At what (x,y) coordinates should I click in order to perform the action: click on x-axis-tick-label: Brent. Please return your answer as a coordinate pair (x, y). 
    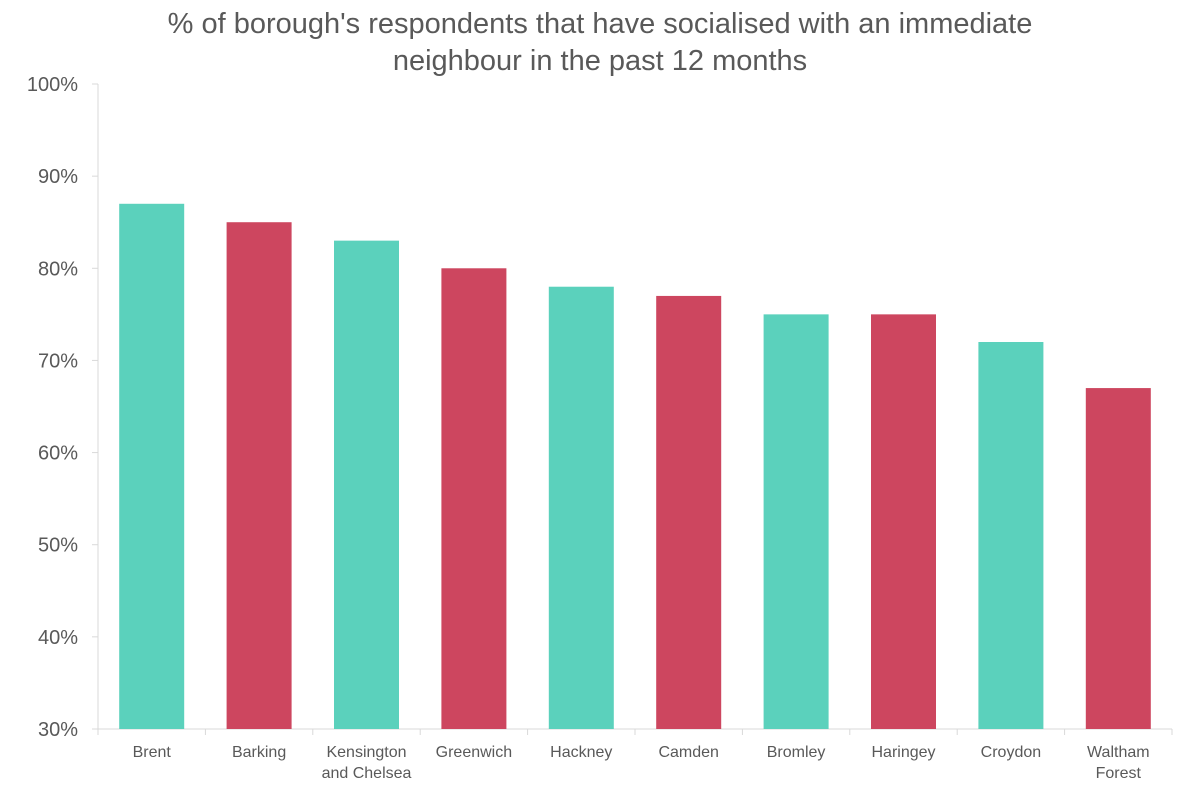
    Looking at the image, I should click on (152, 752).